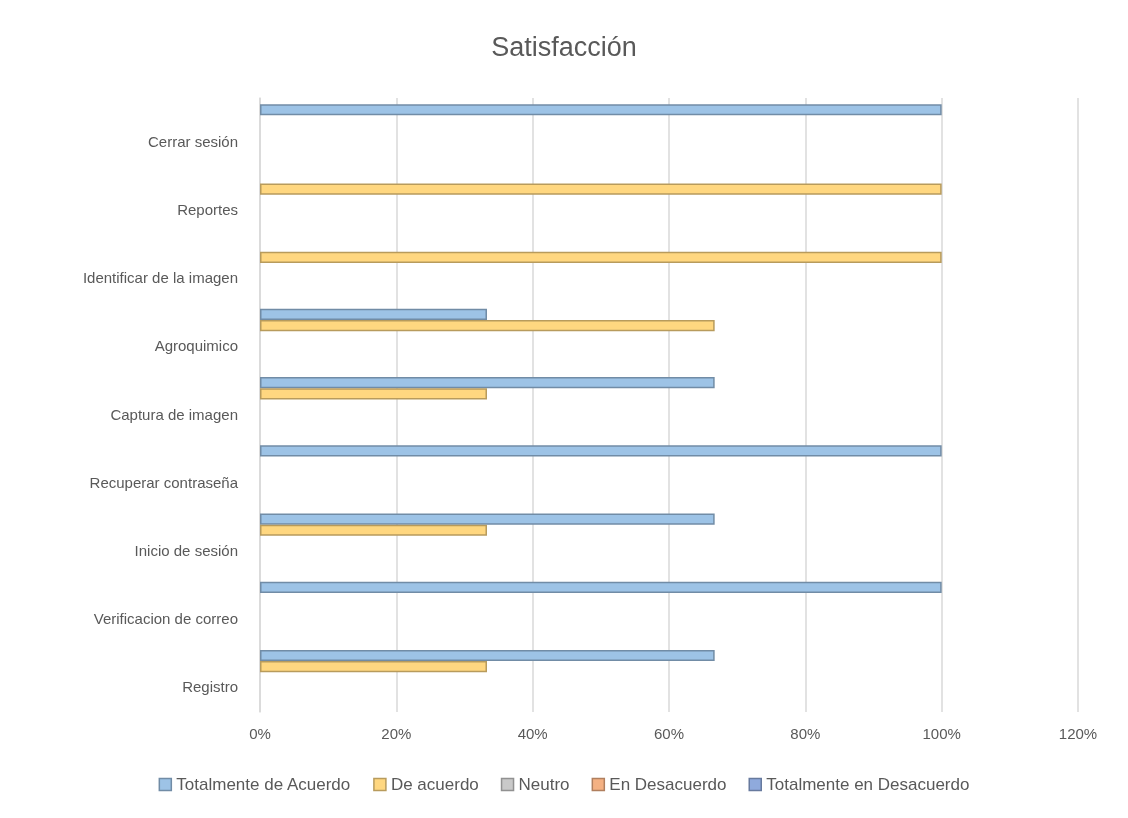 This screenshot has width=1128, height=818. What do you see at coordinates (186, 550) in the screenshot?
I see `y-tick-label: Inicio de sesión` at bounding box center [186, 550].